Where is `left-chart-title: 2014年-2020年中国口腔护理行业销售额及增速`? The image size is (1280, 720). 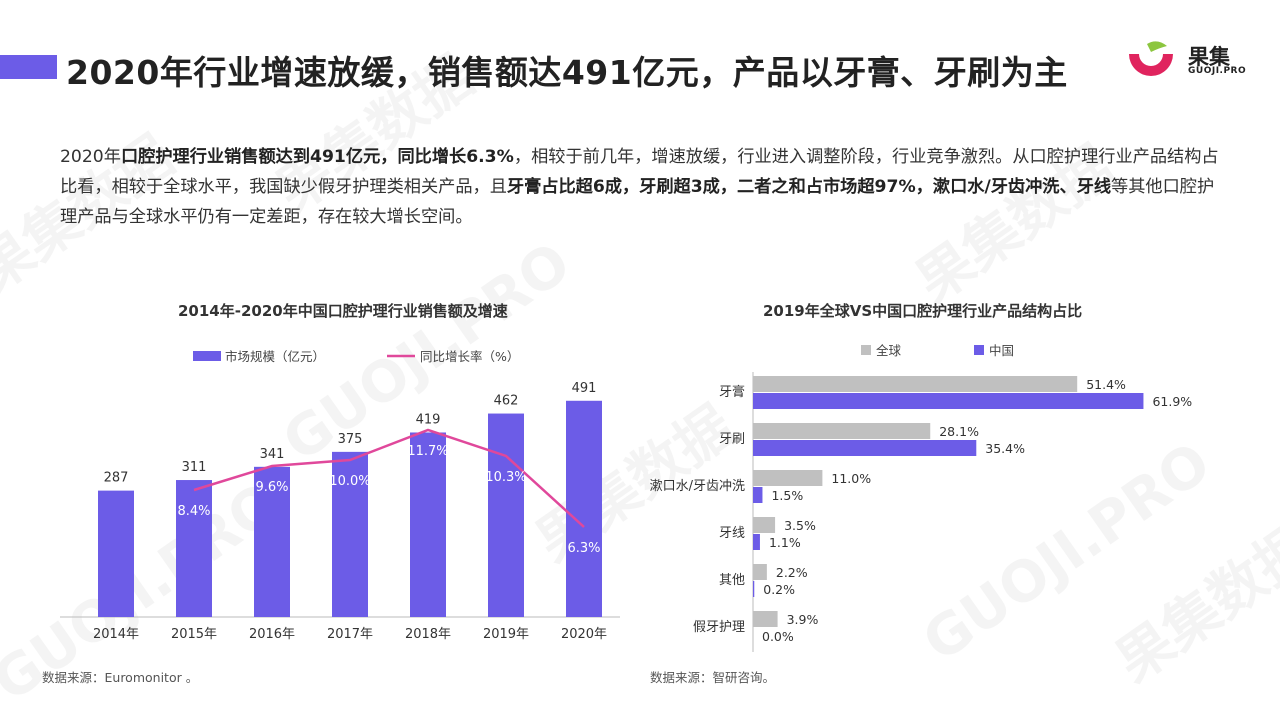
left-chart-title: 2014年-2020年中国口腔护理行业销售额及增速 is located at coordinates (343, 311).